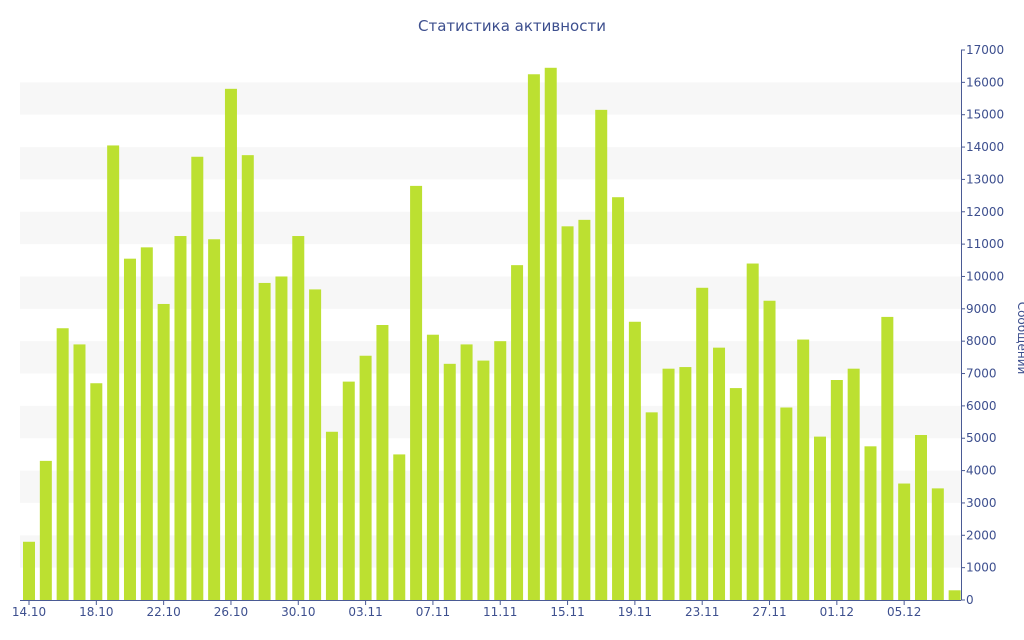  I want to click on y-tick-label: 16000, so click(985, 82).